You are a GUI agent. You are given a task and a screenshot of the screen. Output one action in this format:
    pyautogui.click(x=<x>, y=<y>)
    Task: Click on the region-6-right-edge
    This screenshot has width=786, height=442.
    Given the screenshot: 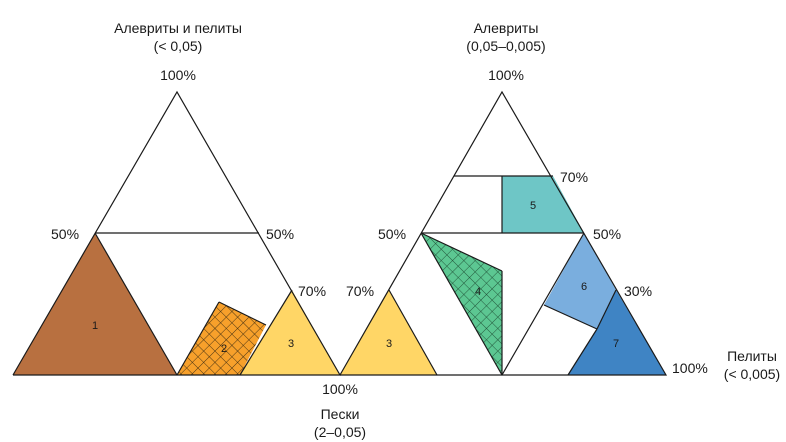 What is the action you would take?
    pyautogui.click(x=606, y=309)
    